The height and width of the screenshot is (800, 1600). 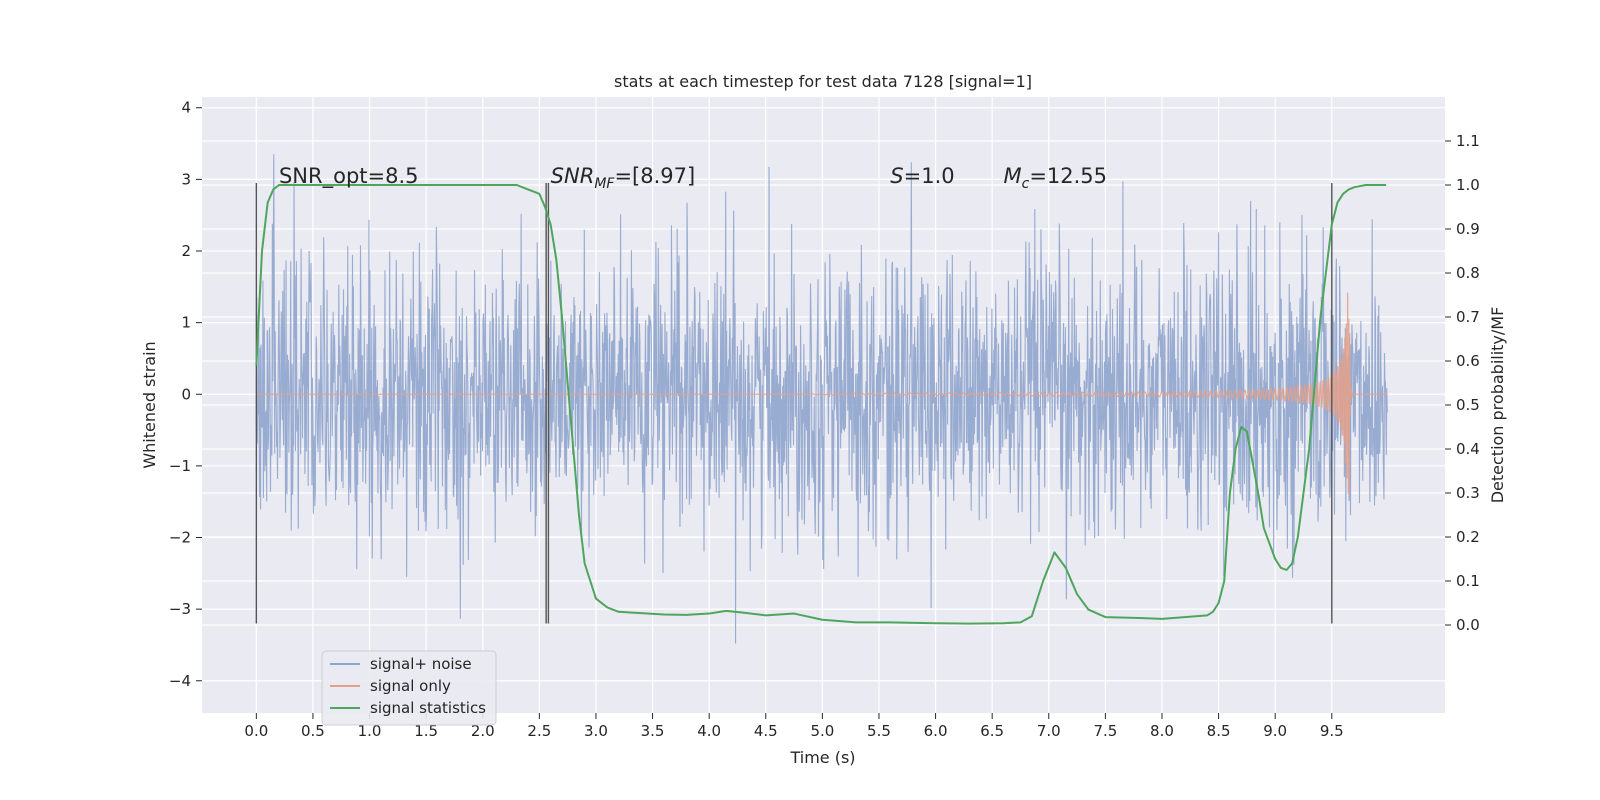 What do you see at coordinates (370, 731) in the screenshot?
I see `x-tick-label: 1.0` at bounding box center [370, 731].